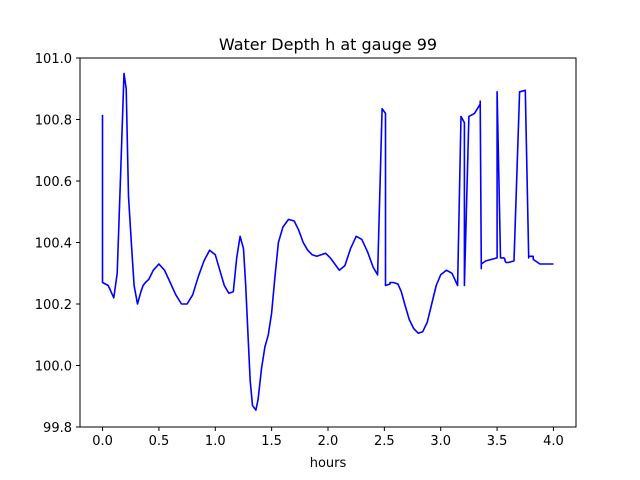 The image size is (640, 480). Describe the element at coordinates (328, 463) in the screenshot. I see `x-axis-label: hours` at that location.